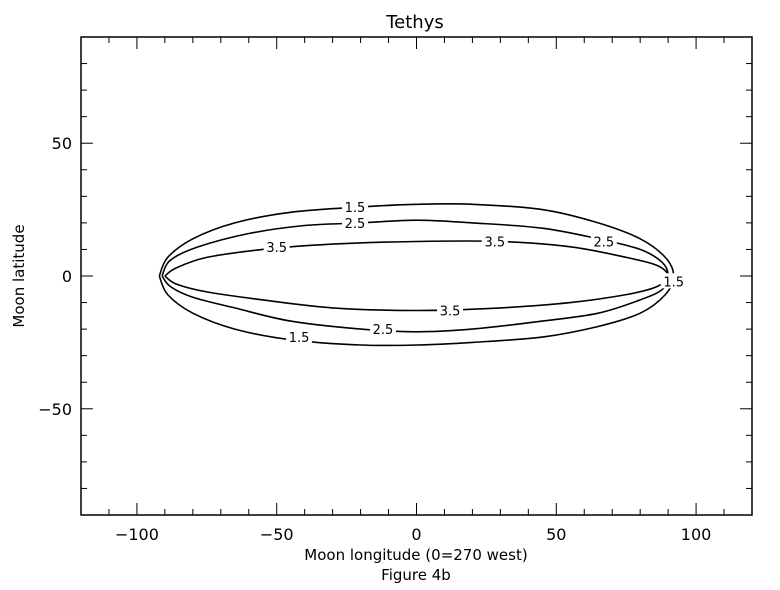  Describe the element at coordinates (67, 276) in the screenshot. I see `y-tick-label: 0` at that location.